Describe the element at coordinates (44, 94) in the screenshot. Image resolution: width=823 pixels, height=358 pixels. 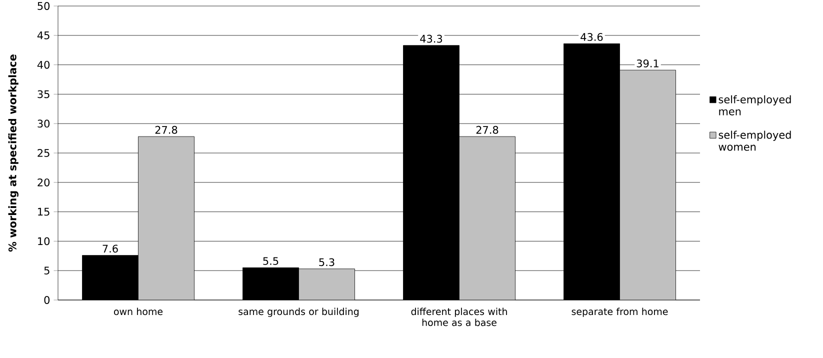
I see `y-tick-label: 35` at that location.